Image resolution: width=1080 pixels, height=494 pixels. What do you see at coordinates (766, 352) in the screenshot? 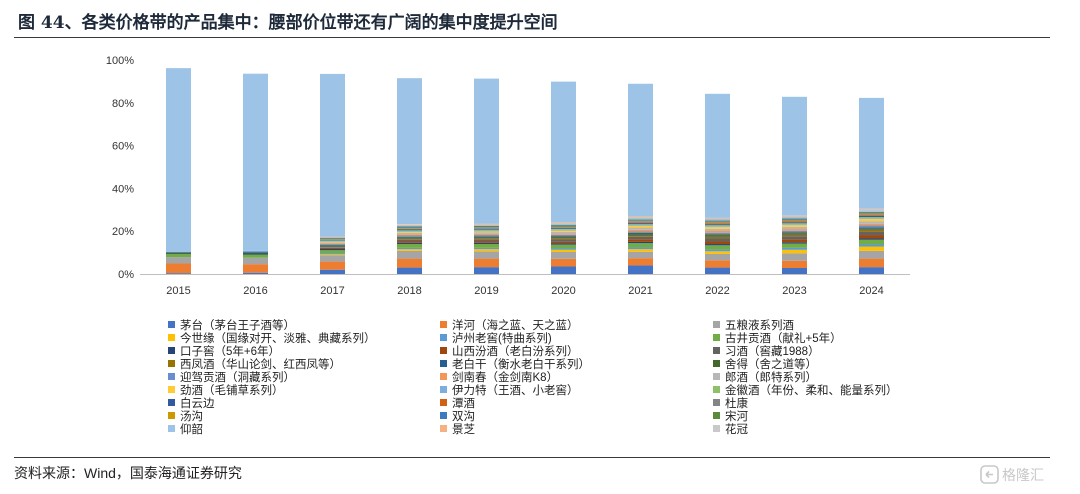
I see `legend-item: 习酒（窖藏1988）` at bounding box center [766, 352].